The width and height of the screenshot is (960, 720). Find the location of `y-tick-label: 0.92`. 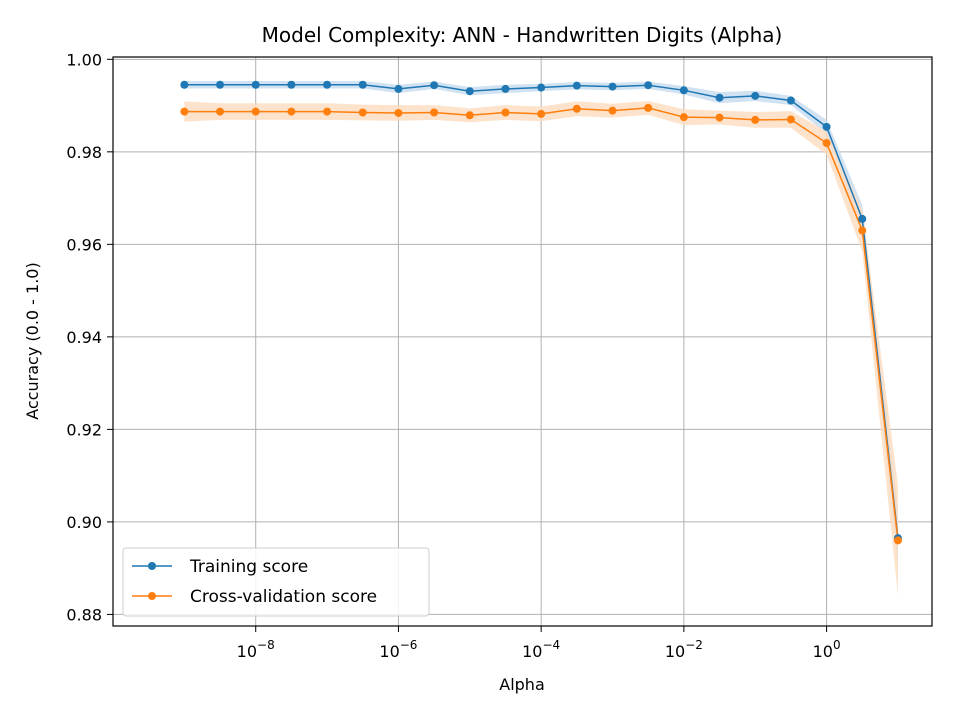

y-tick-label: 0.92 is located at coordinates (84, 429).